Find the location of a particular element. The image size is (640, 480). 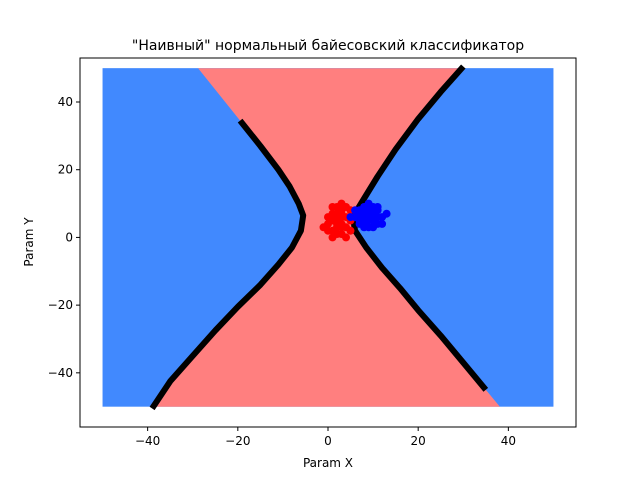

x-tick-label: −20 is located at coordinates (237, 441).